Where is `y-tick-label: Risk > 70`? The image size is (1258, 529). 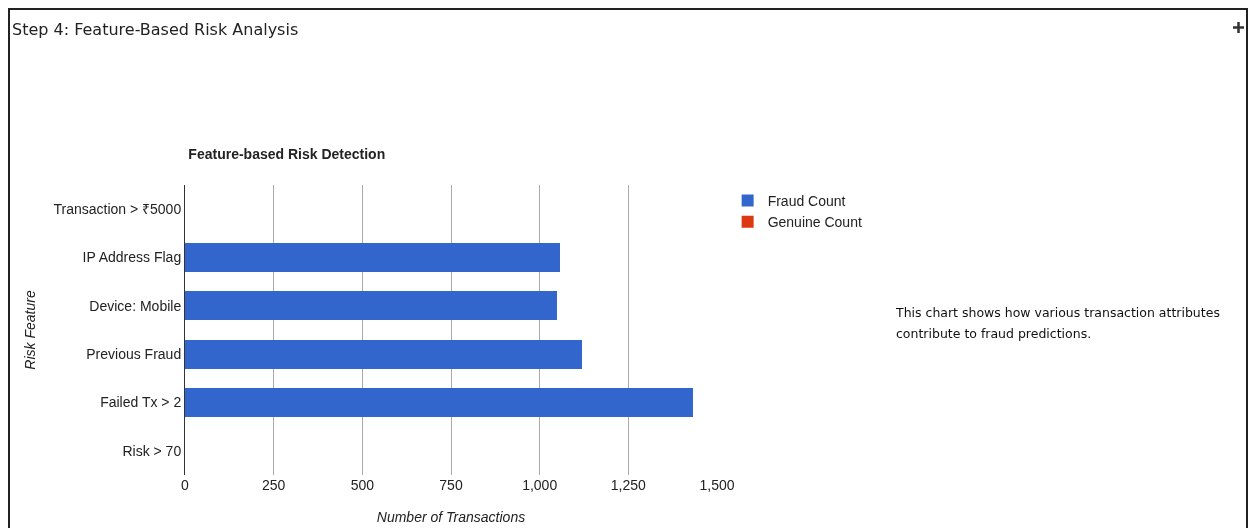 y-tick-label: Risk > 70 is located at coordinates (152, 450).